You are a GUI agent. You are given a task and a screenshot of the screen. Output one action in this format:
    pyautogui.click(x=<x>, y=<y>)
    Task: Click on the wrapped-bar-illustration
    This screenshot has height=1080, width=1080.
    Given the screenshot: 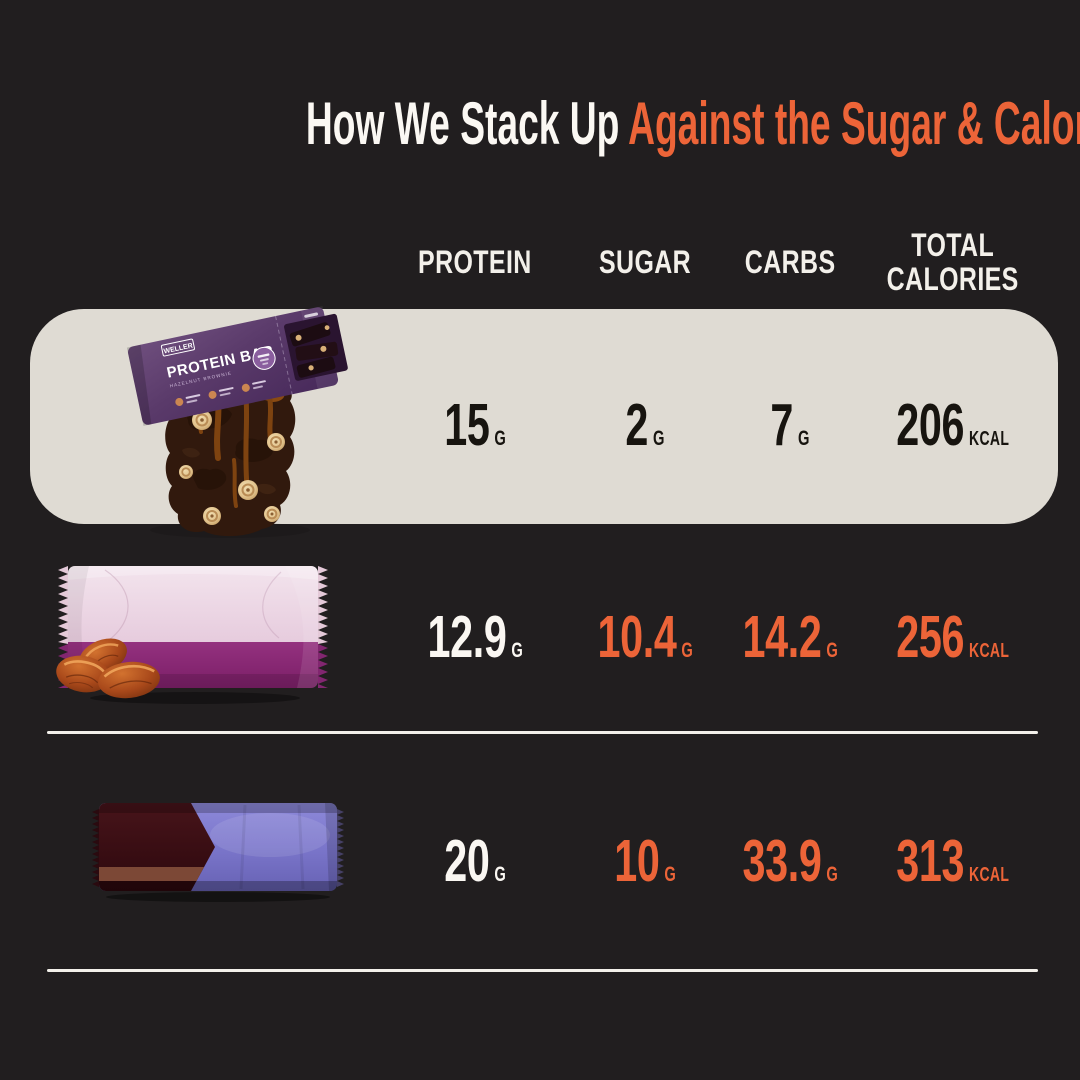 What is the action you would take?
    pyautogui.click(x=218, y=852)
    